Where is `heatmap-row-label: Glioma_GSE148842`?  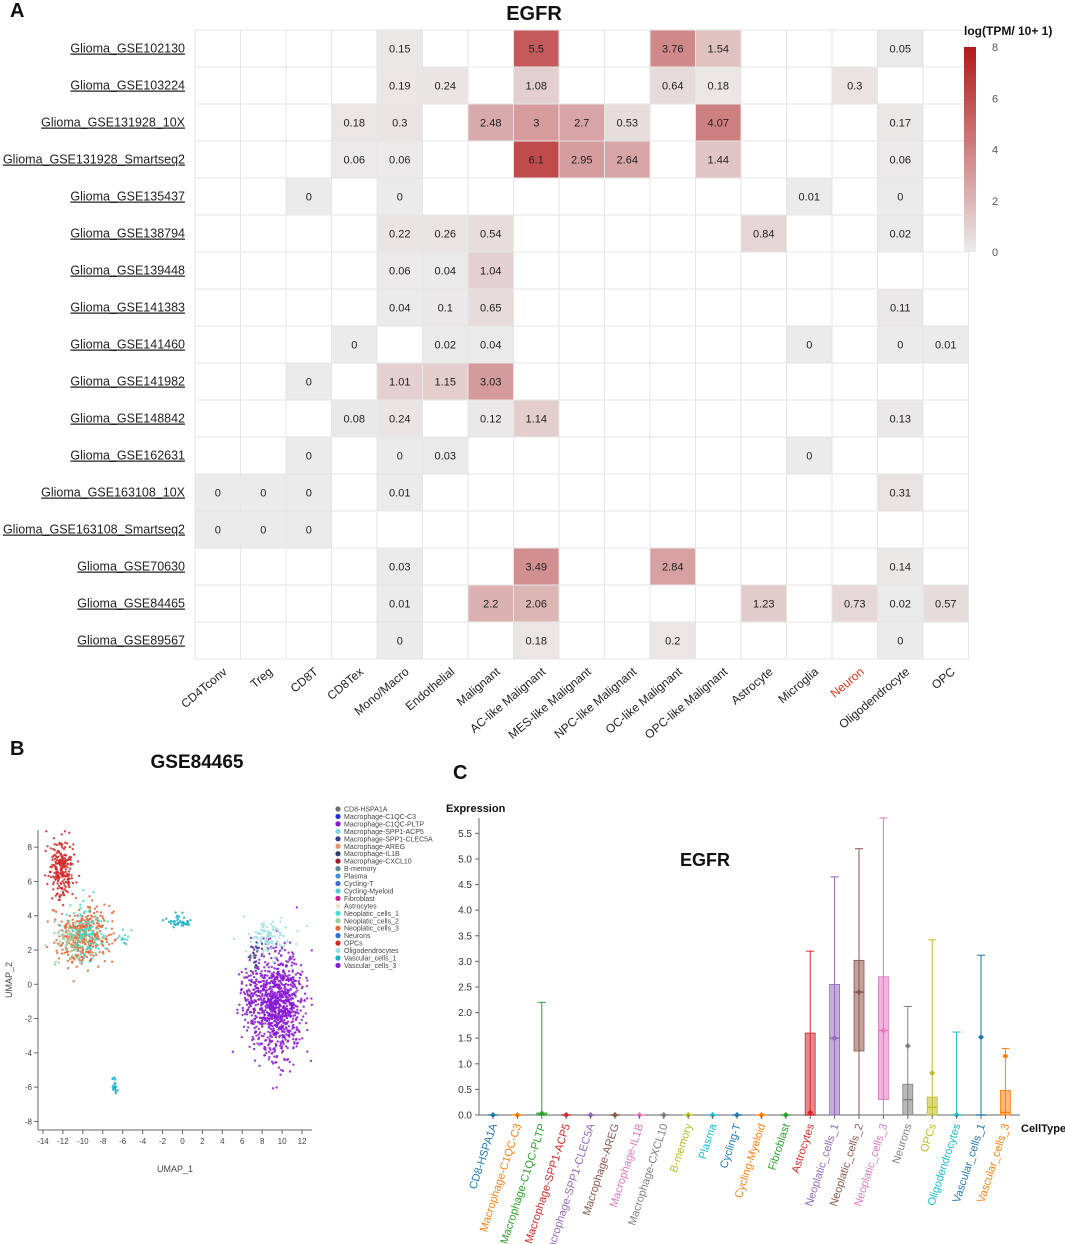 heatmap-row-label: Glioma_GSE148842 is located at coordinates (127, 419).